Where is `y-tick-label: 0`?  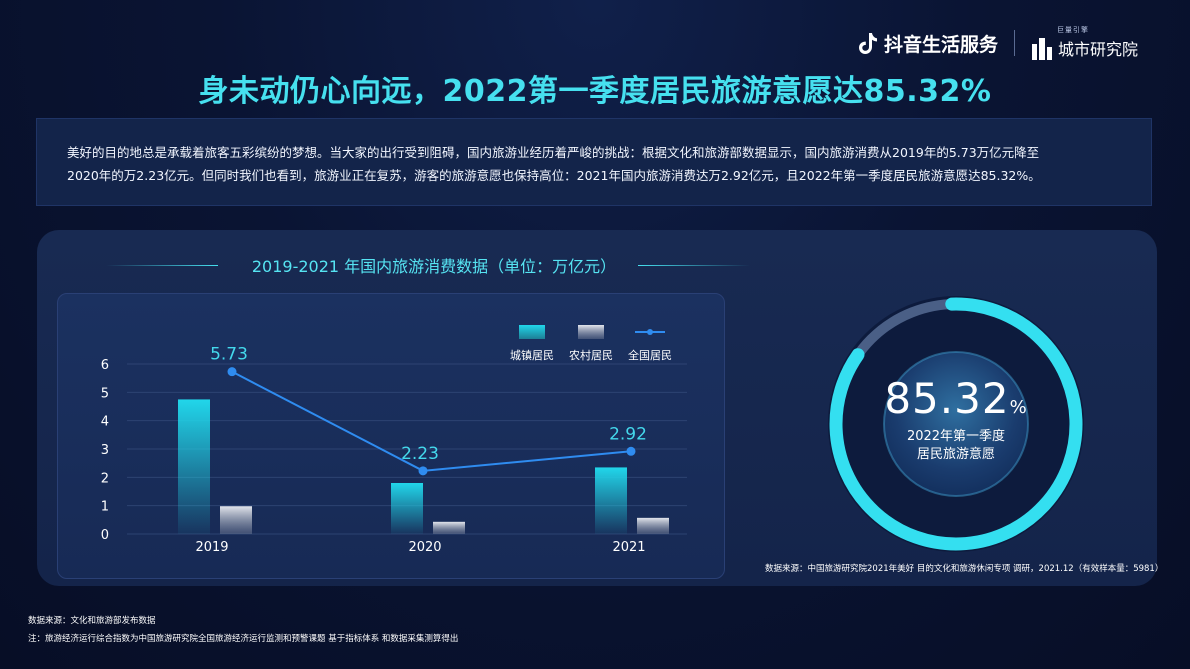
y-tick-label: 0 is located at coordinates (105, 535).